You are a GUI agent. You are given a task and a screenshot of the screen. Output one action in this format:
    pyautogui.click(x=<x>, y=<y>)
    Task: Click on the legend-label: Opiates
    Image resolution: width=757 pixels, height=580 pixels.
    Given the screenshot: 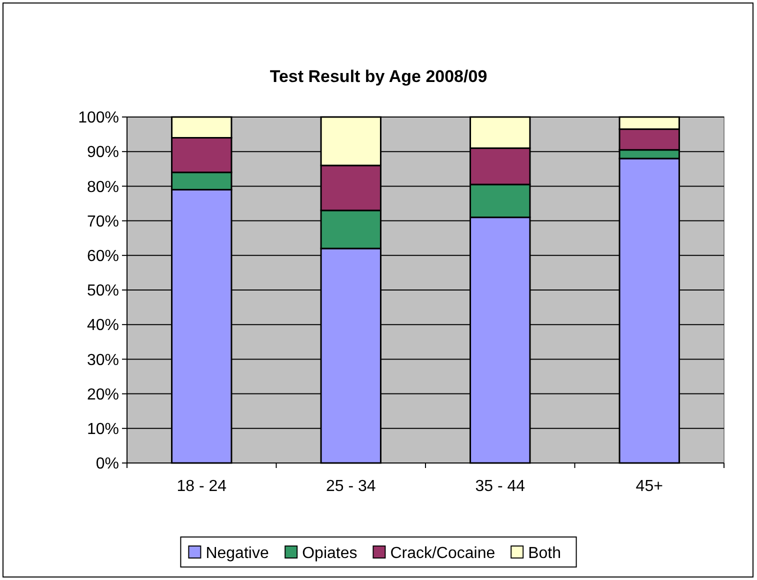 What is the action you would take?
    pyautogui.click(x=330, y=553)
    